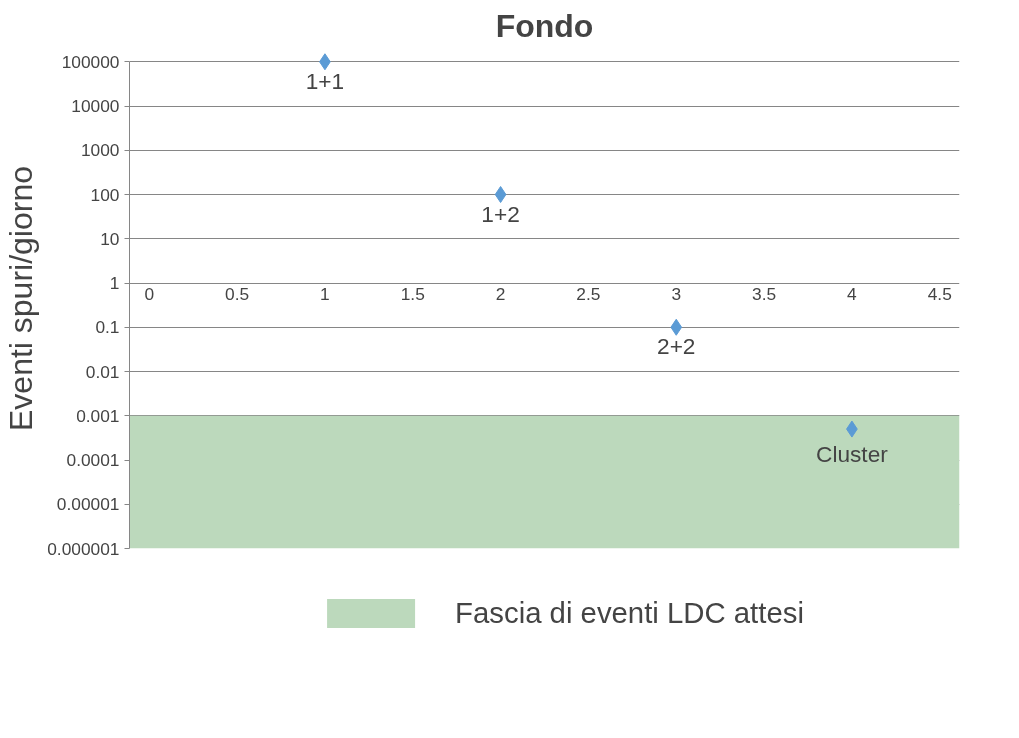  What do you see at coordinates (325, 80) in the screenshot?
I see `annotation: 1+1` at bounding box center [325, 80].